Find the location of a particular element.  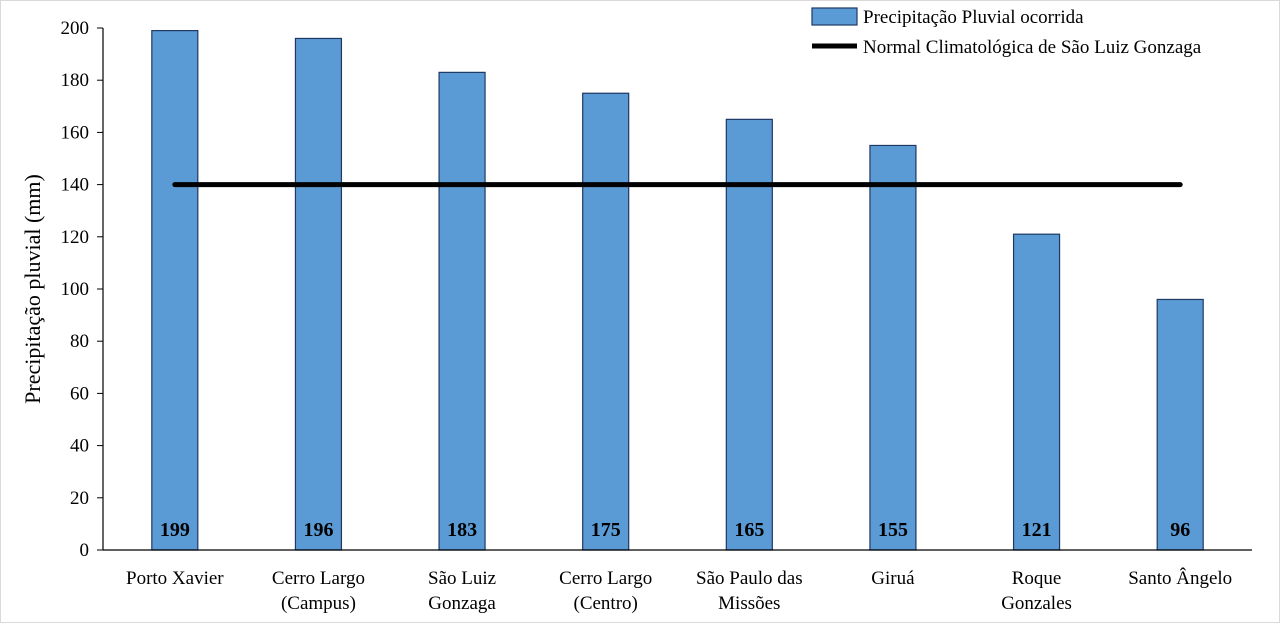

data-label: 121 is located at coordinates (1037, 530).